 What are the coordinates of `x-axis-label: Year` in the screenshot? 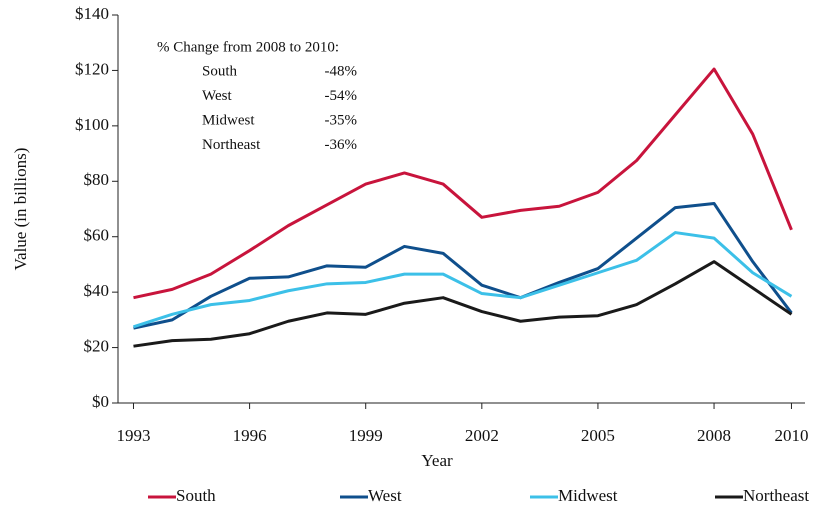 It's located at (437, 460).